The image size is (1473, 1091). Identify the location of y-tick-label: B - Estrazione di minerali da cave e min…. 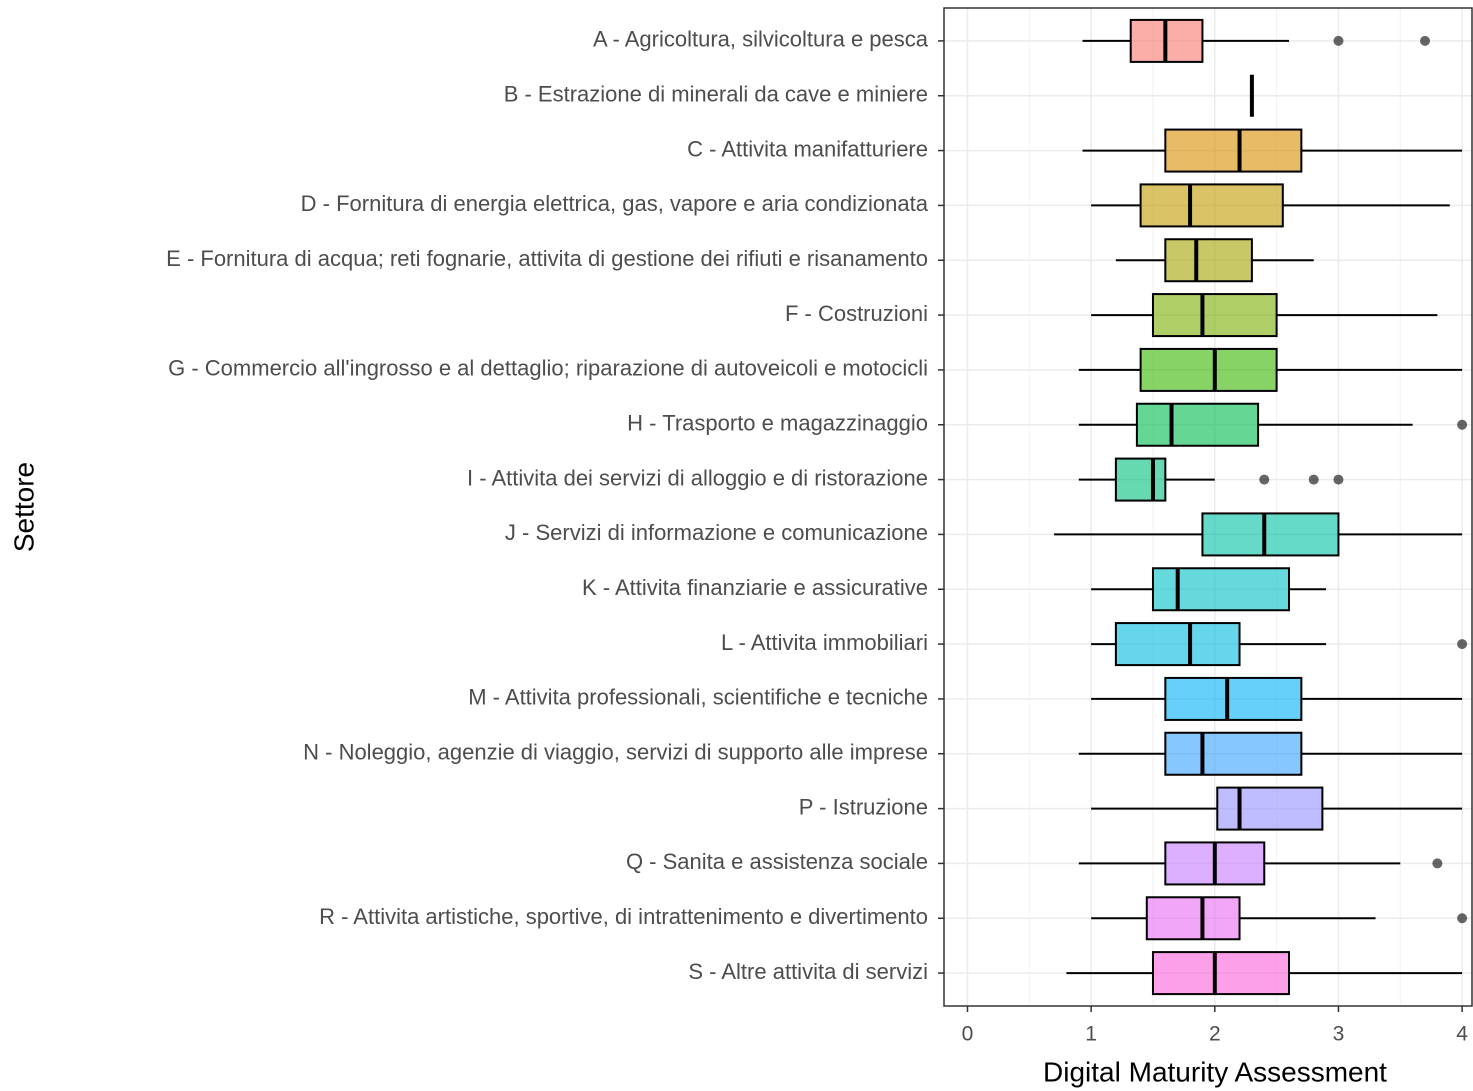
(716, 94).